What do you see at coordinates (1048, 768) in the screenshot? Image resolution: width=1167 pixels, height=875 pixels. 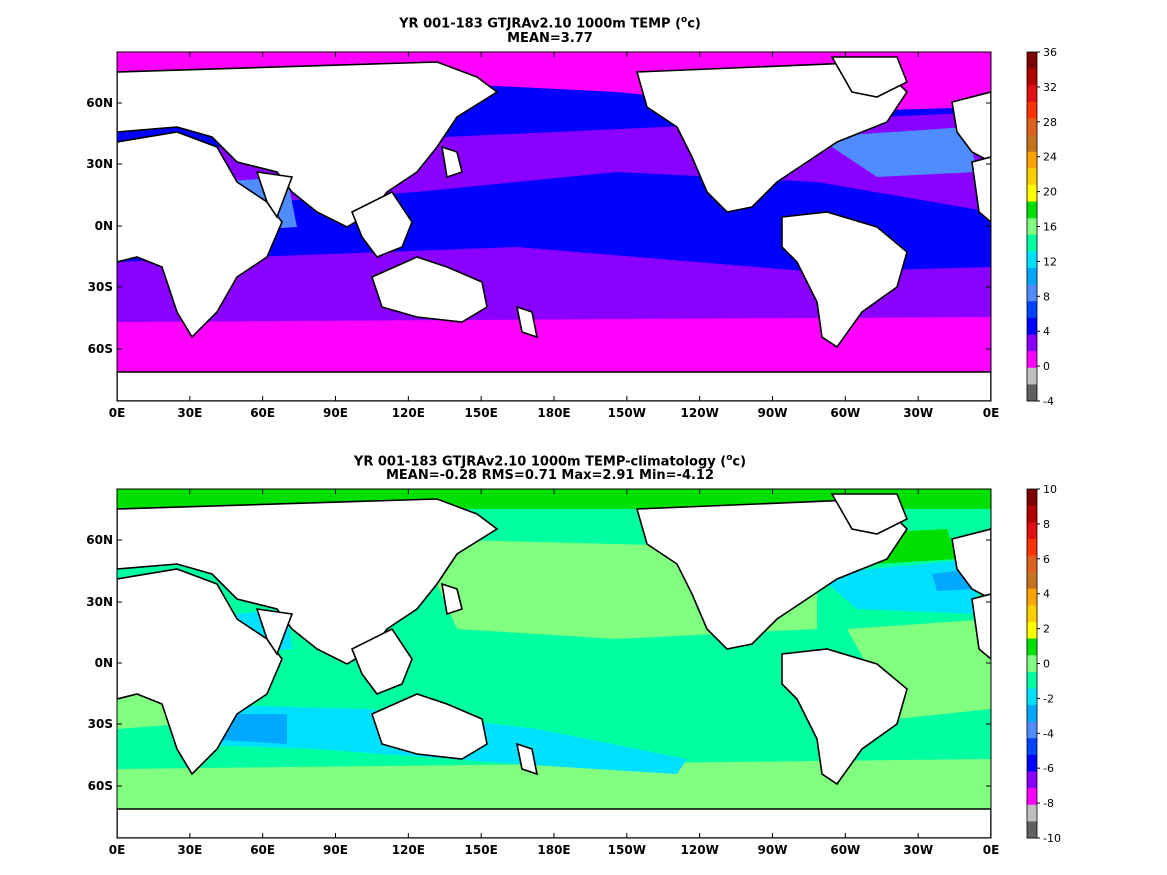 I see `panel2-colorbar-label: -6` at bounding box center [1048, 768].